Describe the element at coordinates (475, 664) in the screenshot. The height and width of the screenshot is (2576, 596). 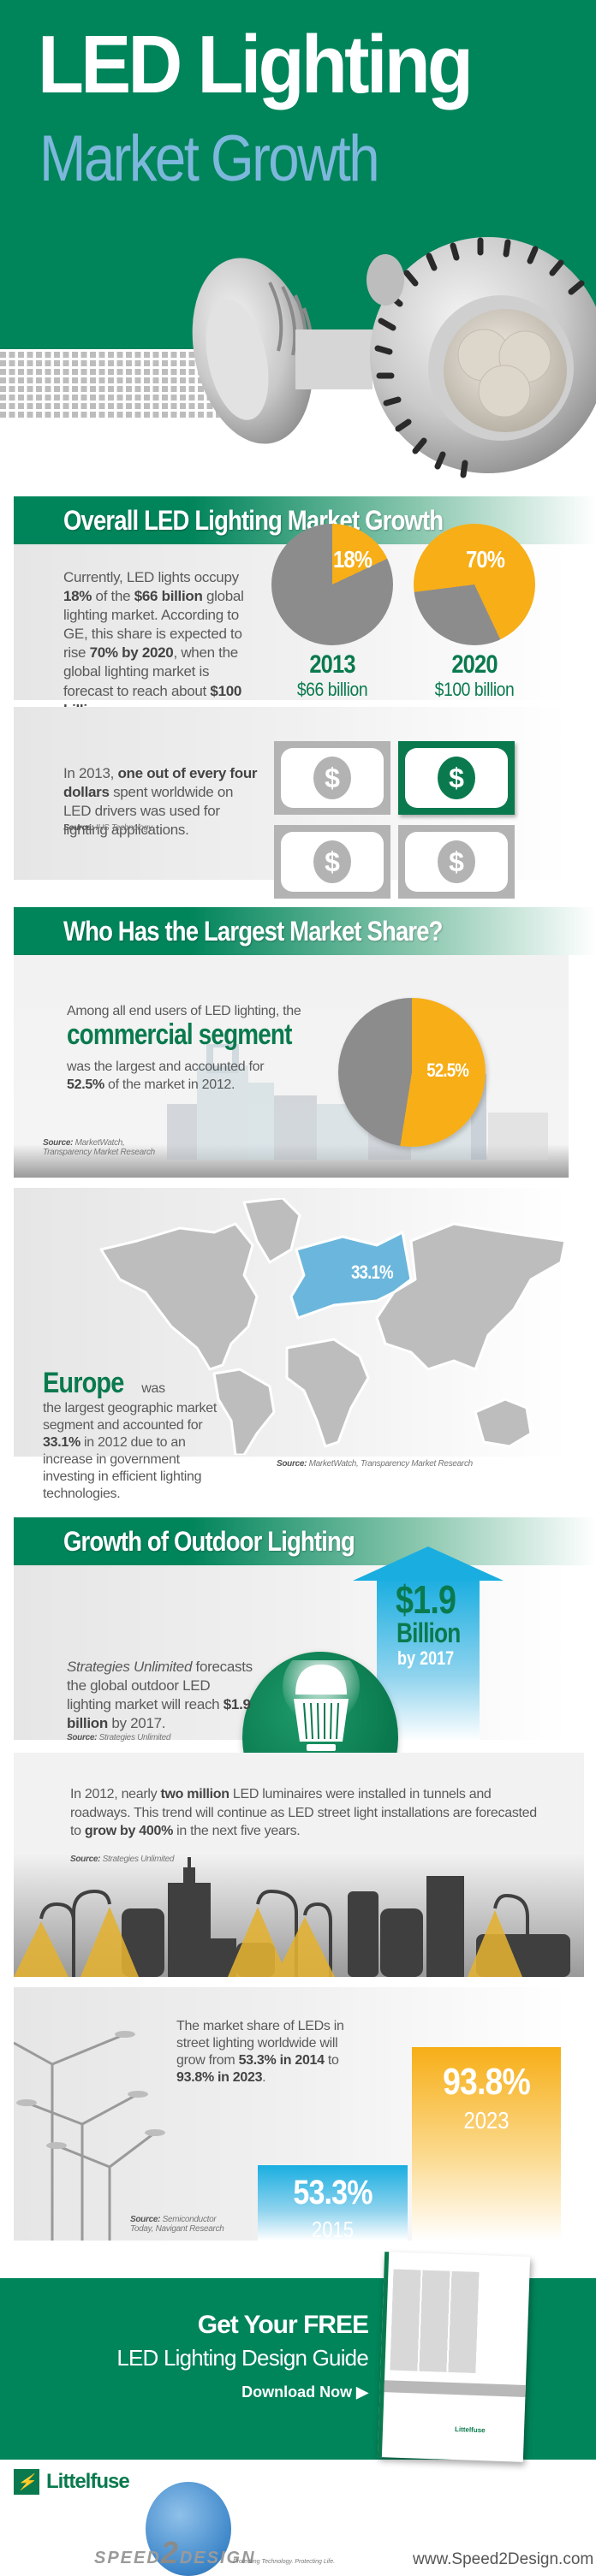
I see `year-2020: 2020` at that location.